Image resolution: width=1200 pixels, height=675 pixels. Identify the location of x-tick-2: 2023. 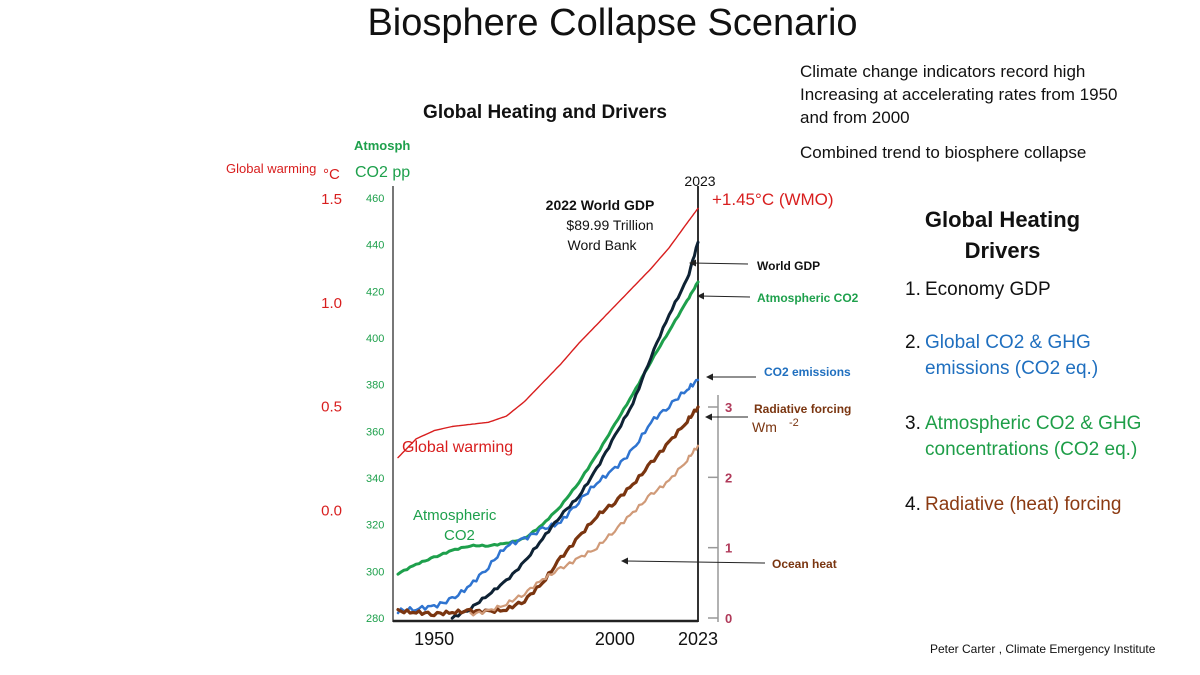
(698, 639).